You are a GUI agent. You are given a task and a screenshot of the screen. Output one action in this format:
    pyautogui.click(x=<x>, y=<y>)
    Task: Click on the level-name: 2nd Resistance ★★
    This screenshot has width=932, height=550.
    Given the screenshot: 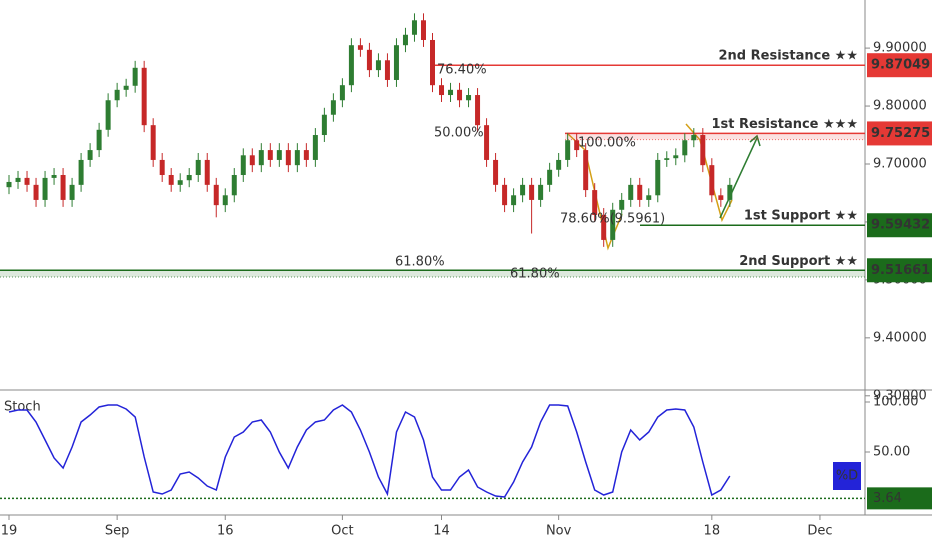 What is the action you would take?
    pyautogui.click(x=789, y=56)
    